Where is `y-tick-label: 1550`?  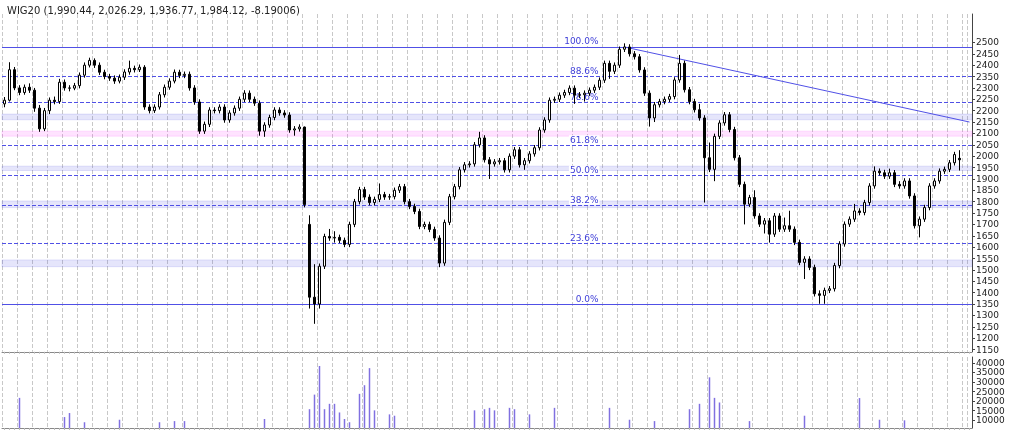 y-tick-label: 1550 is located at coordinates (988, 258).